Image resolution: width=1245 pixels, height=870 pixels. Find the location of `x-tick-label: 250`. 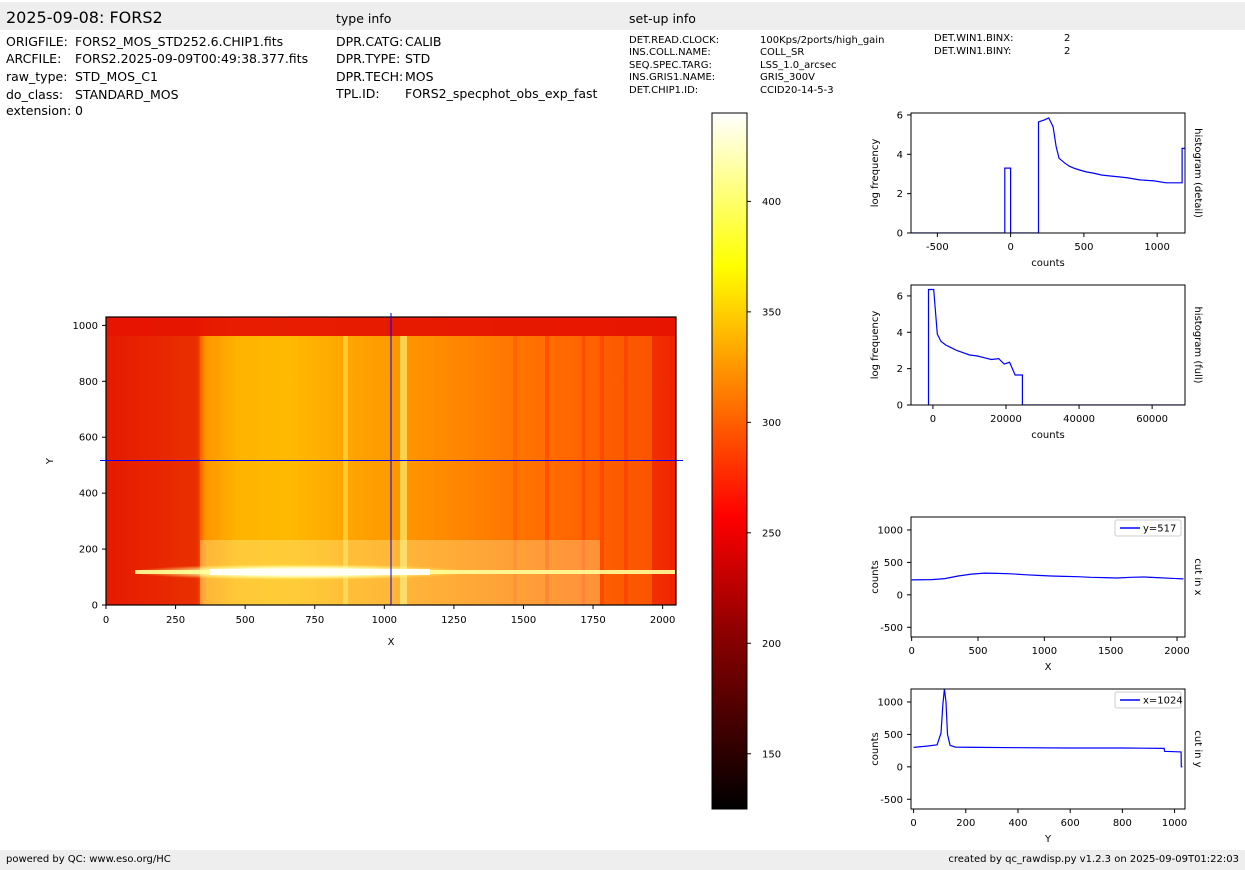

x-tick-label: 250 is located at coordinates (175, 620).